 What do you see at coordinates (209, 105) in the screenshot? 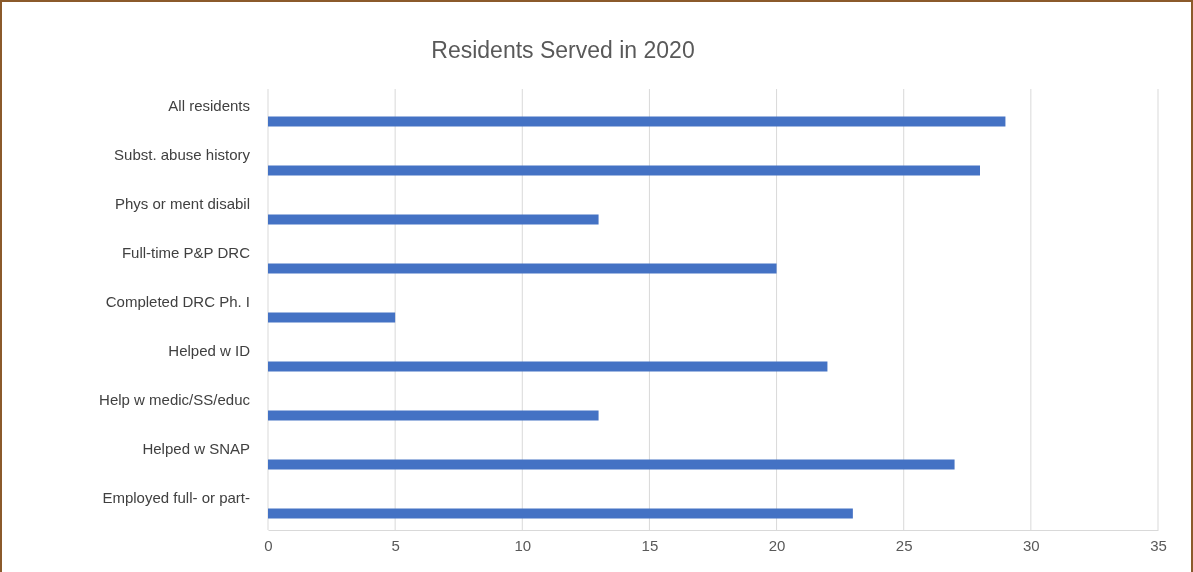
I see `y-tick-label: All residents` at bounding box center [209, 105].